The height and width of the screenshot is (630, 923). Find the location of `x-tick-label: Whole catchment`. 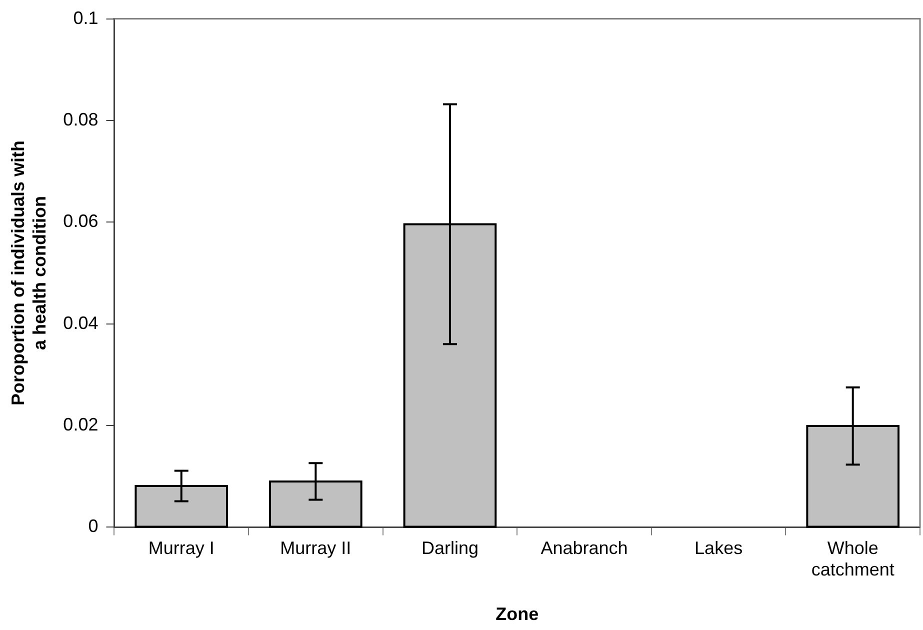

x-tick-label: Whole catchment is located at coordinates (852, 559).